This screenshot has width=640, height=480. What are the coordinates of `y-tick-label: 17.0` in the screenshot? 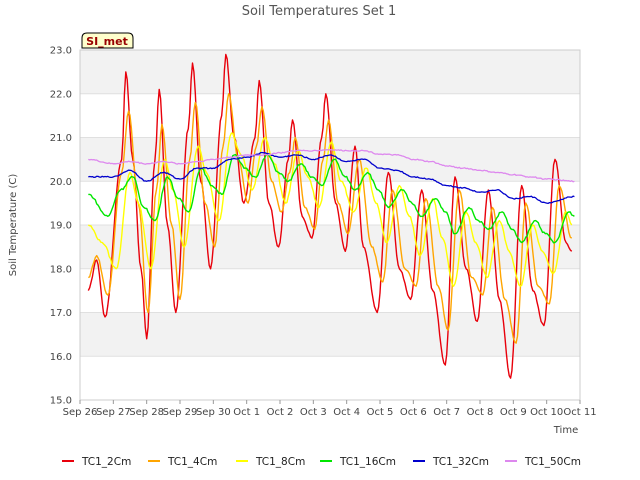 It's located at (61, 313).